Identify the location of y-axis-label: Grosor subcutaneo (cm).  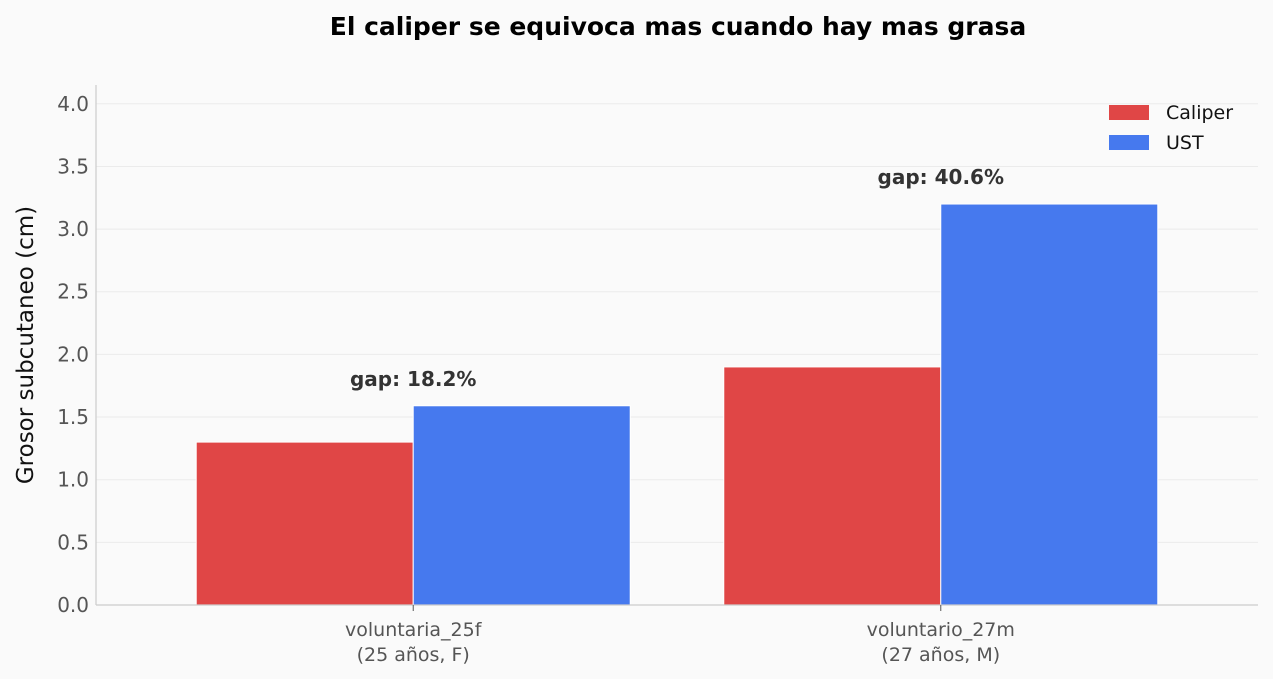
(26, 345).